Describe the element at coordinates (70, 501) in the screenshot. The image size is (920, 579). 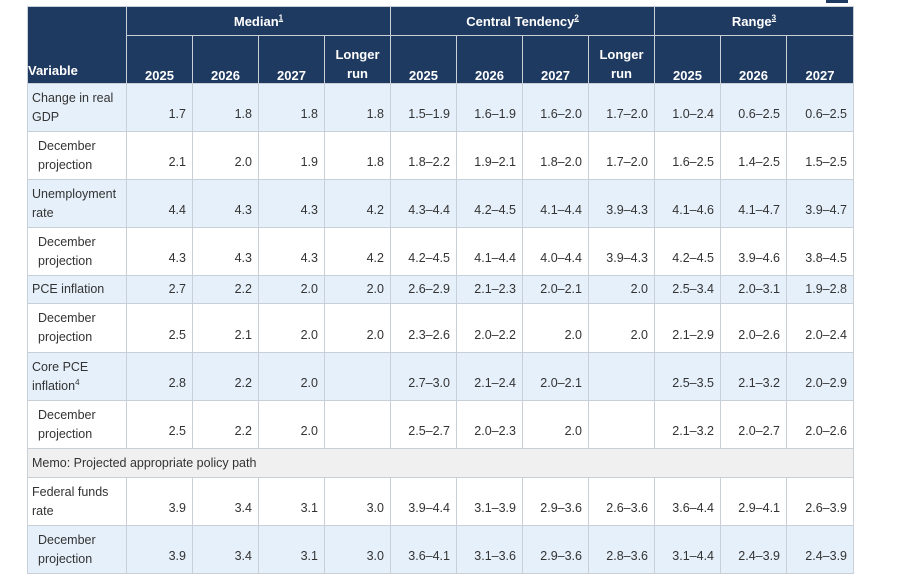
I see `row-label-text: Federal funds rate` at that location.